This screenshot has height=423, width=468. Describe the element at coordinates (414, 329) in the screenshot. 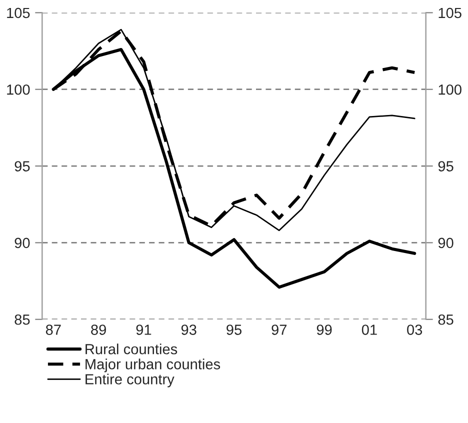

I see `x-tick-label: 03` at that location.